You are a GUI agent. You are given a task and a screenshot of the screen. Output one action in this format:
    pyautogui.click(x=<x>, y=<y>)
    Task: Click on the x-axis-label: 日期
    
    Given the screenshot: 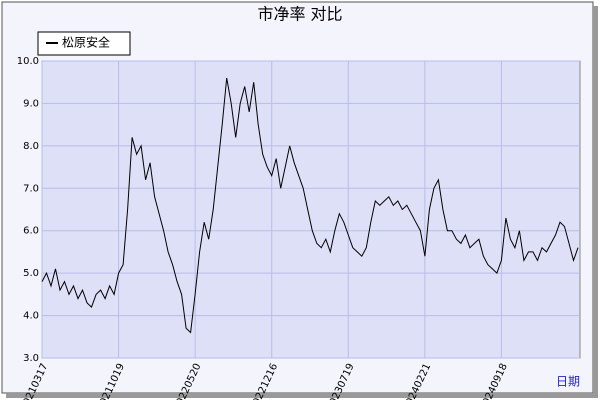 What is the action you would take?
    pyautogui.click(x=568, y=382)
    